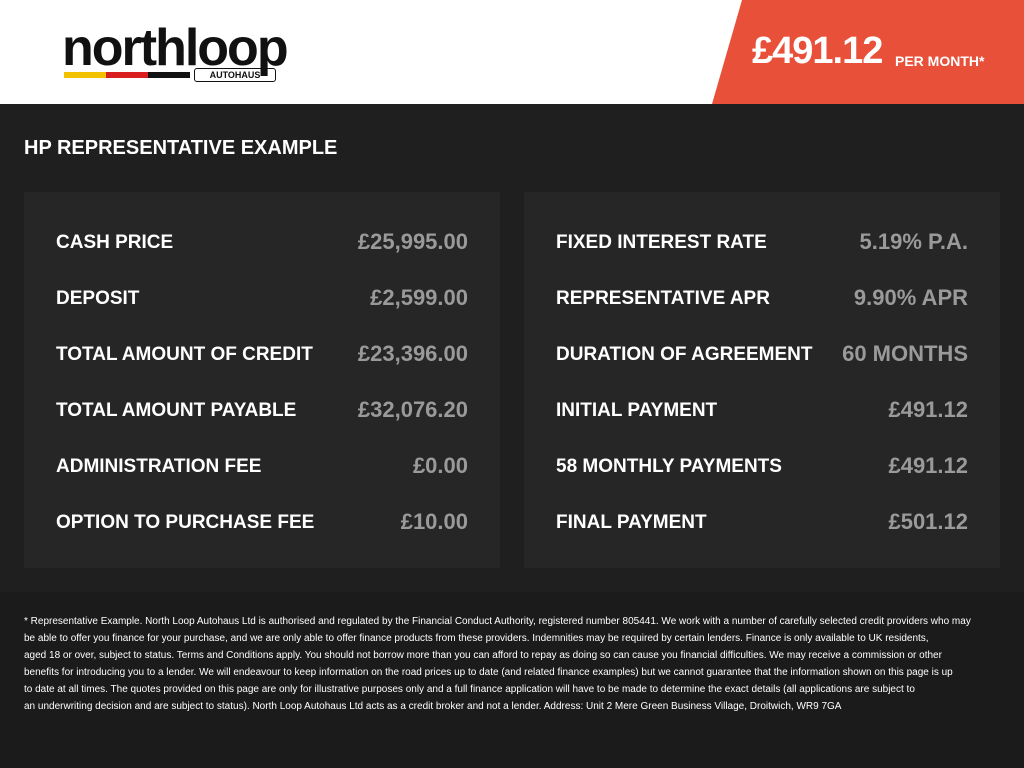 Image resolution: width=1024 pixels, height=768 pixels. What do you see at coordinates (928, 521) in the screenshot?
I see `row-value: £501.12` at bounding box center [928, 521].